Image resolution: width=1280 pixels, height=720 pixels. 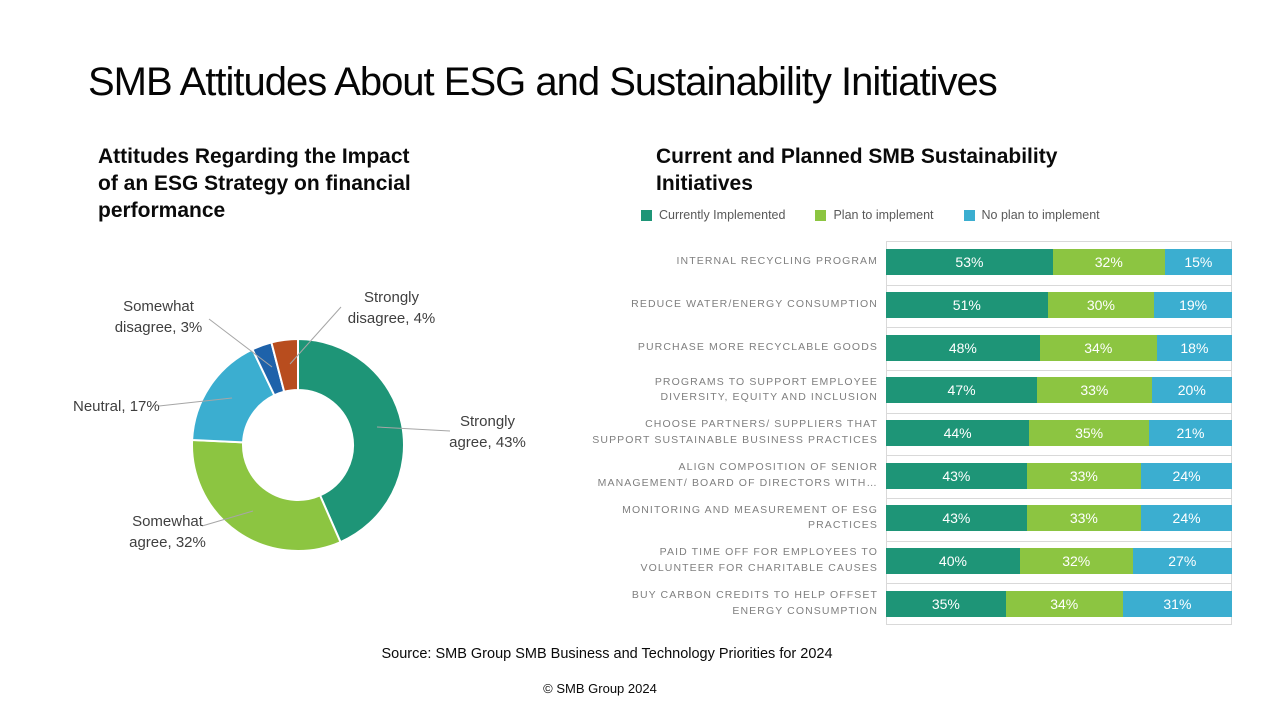 I want to click on donut-slice-strongly-disagree, so click(x=284, y=365).